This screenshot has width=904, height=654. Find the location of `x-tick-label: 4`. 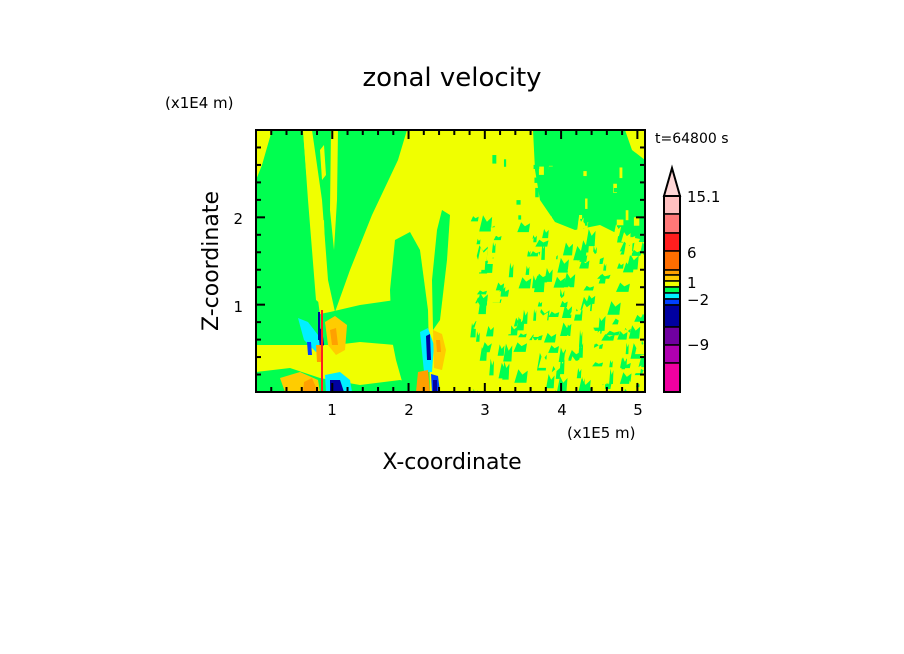

x-tick-label: 4 is located at coordinates (562, 410).